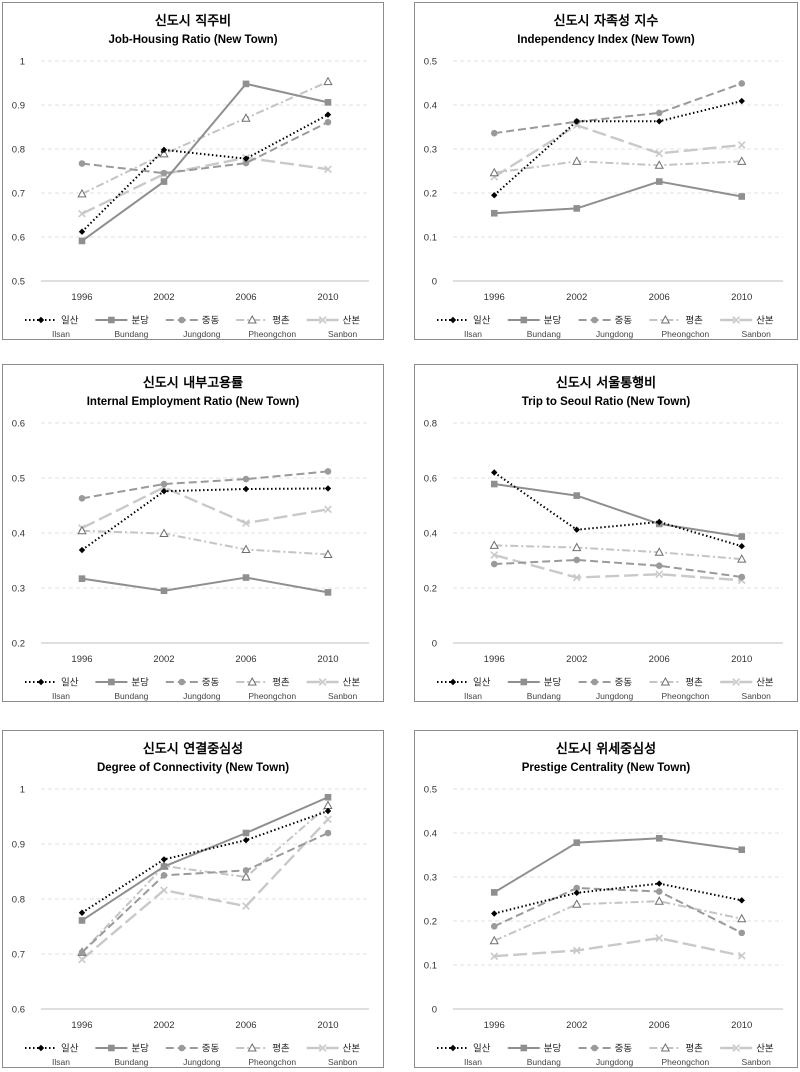 This screenshot has height=1072, width=800. I want to click on chart-subtitle: Job-Housing Ratio (New Town), so click(192, 40).